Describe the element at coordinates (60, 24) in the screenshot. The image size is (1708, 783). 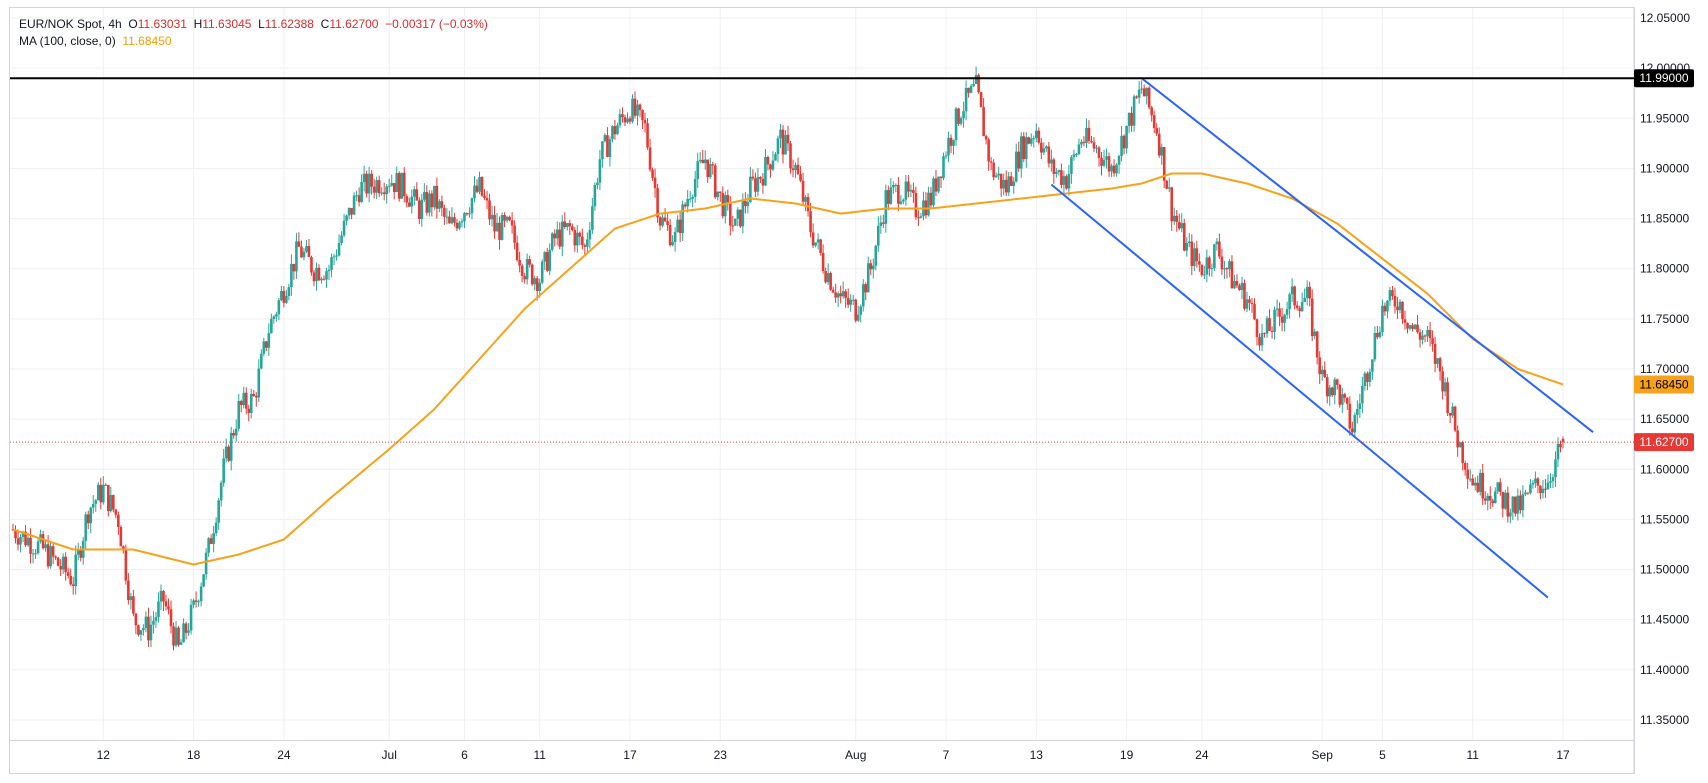
I see `symbol-label: EUR/NOK Spot` at that location.